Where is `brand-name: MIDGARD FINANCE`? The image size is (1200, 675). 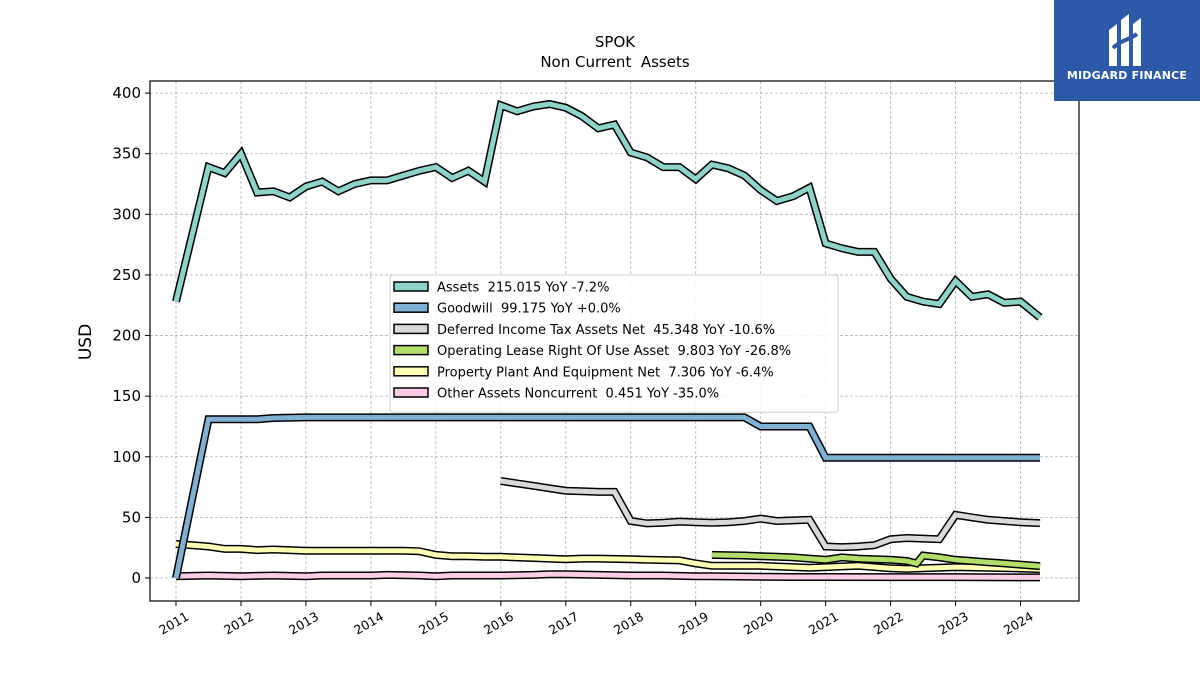
brand-name: MIDGARD FINANCE is located at coordinates (1127, 75).